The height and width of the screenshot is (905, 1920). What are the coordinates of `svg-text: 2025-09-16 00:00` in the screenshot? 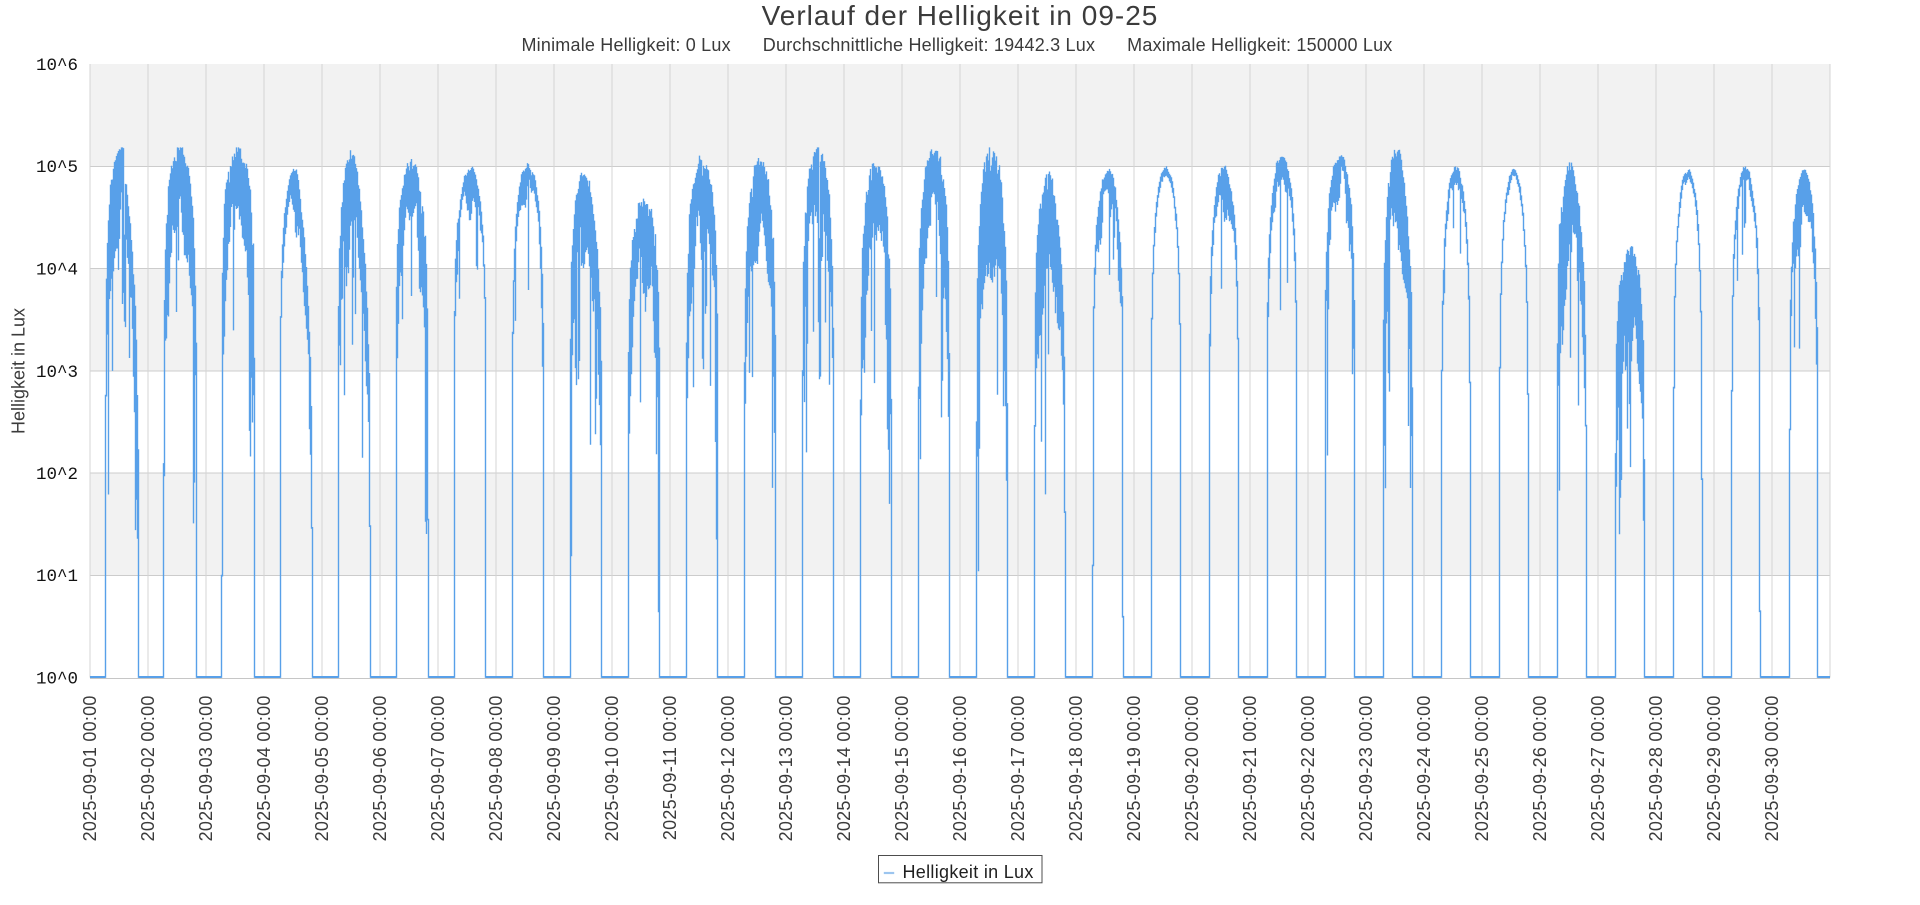 It's located at (960, 768).